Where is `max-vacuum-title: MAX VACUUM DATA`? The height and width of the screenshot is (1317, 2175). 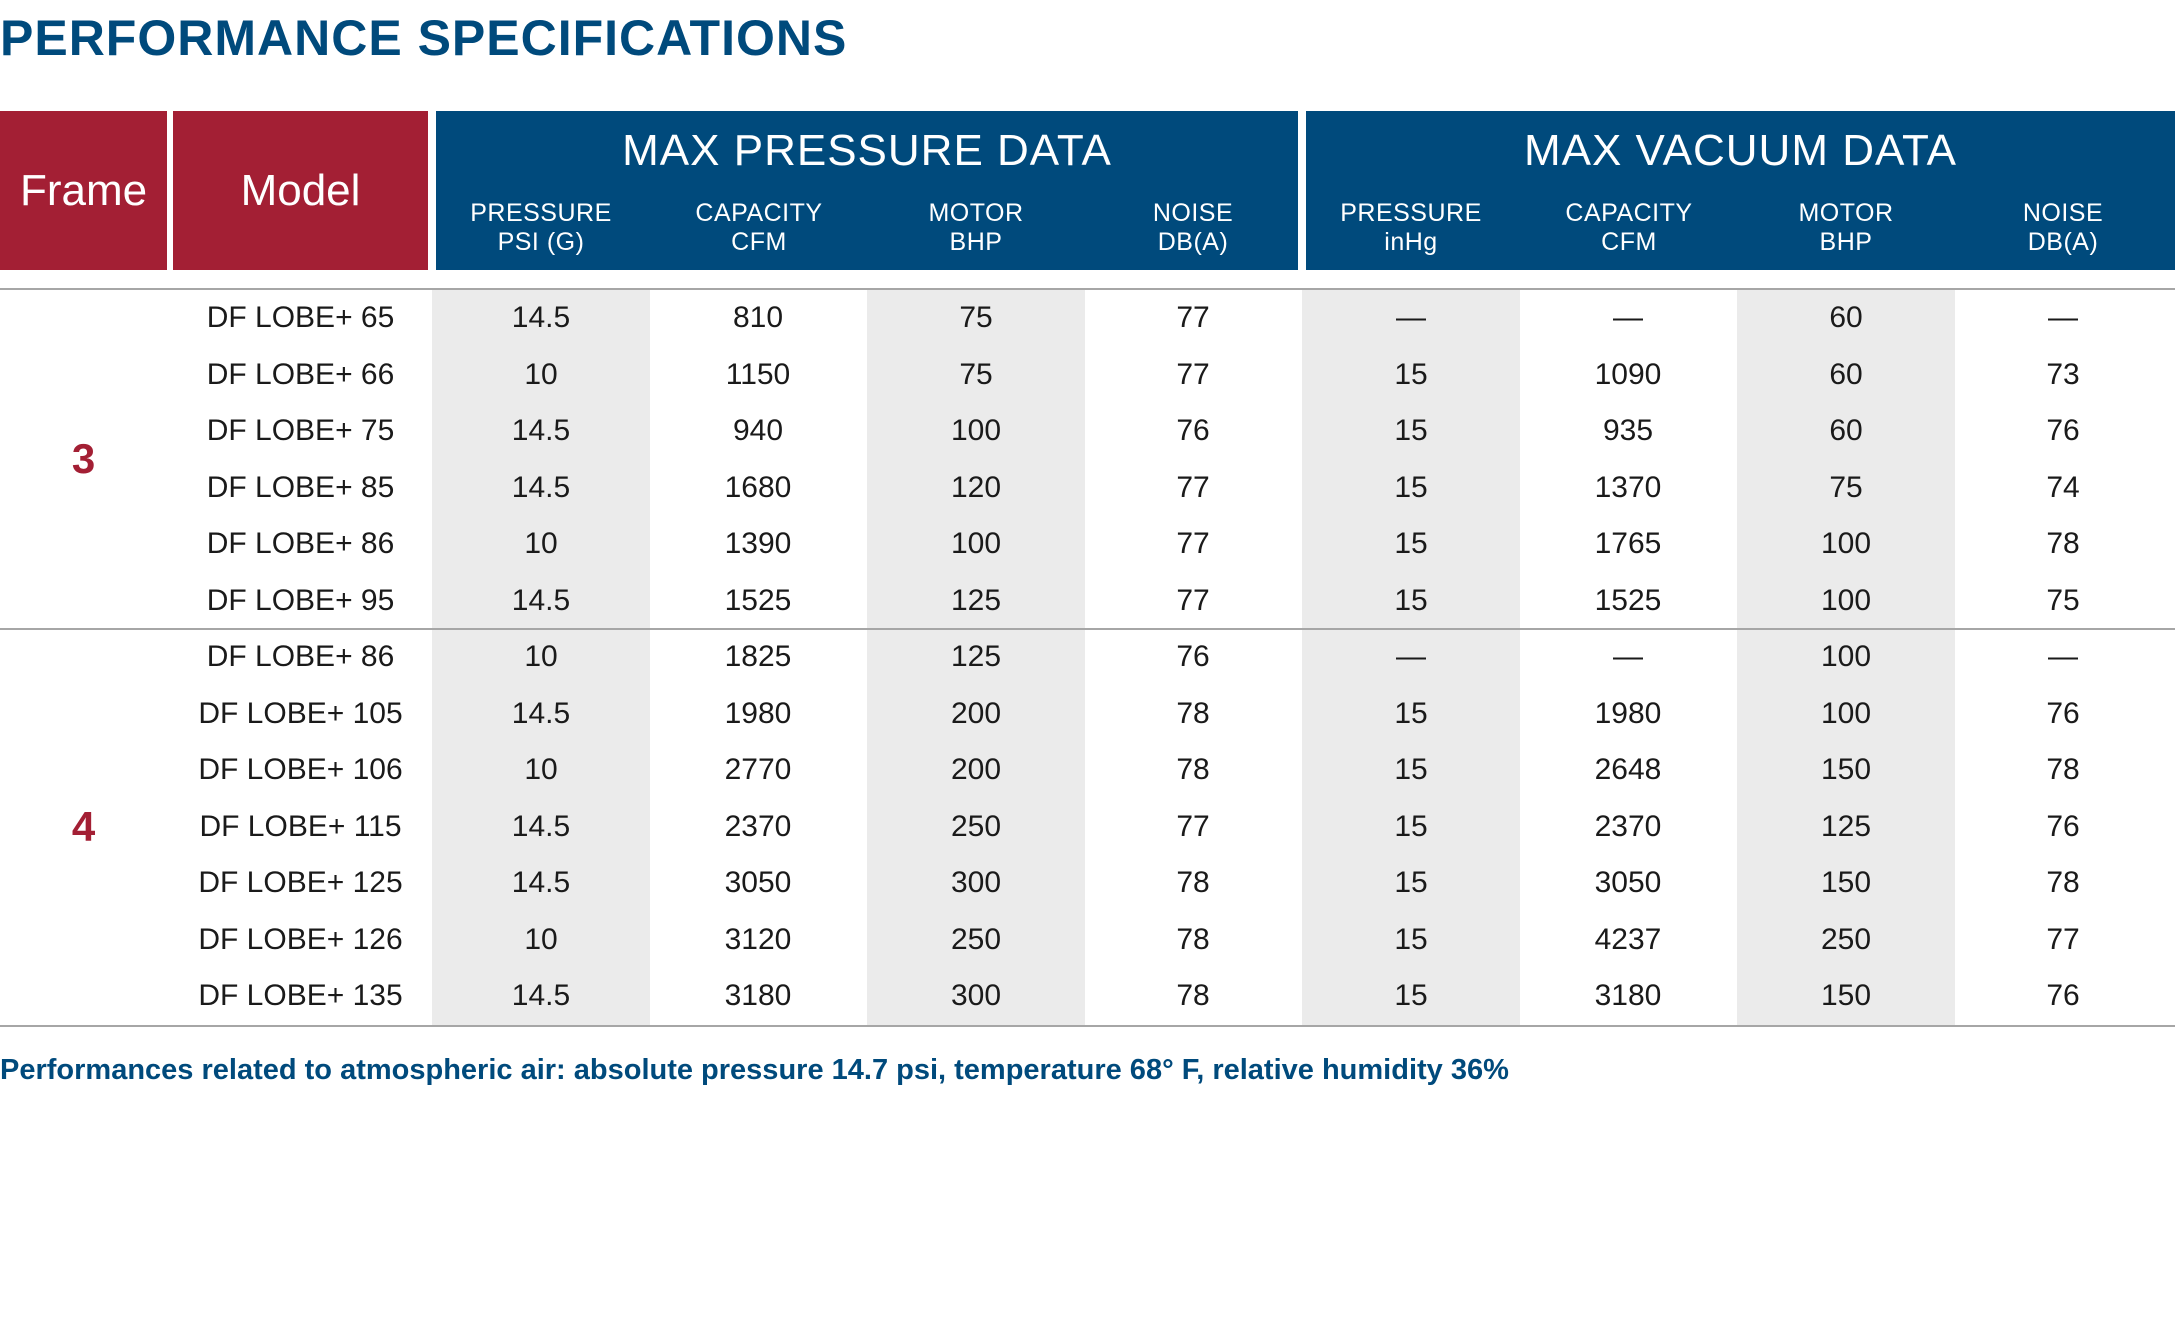
max-vacuum-title: MAX VACUUM DATA is located at coordinates (1740, 150).